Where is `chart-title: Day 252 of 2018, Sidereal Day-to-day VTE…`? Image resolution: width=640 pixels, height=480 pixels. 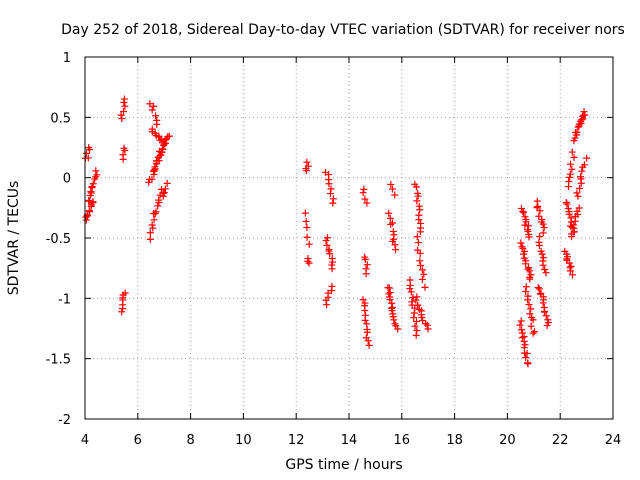
chart-title: Day 252 of 2018, Sidereal Day-to-day VTE… is located at coordinates (343, 30).